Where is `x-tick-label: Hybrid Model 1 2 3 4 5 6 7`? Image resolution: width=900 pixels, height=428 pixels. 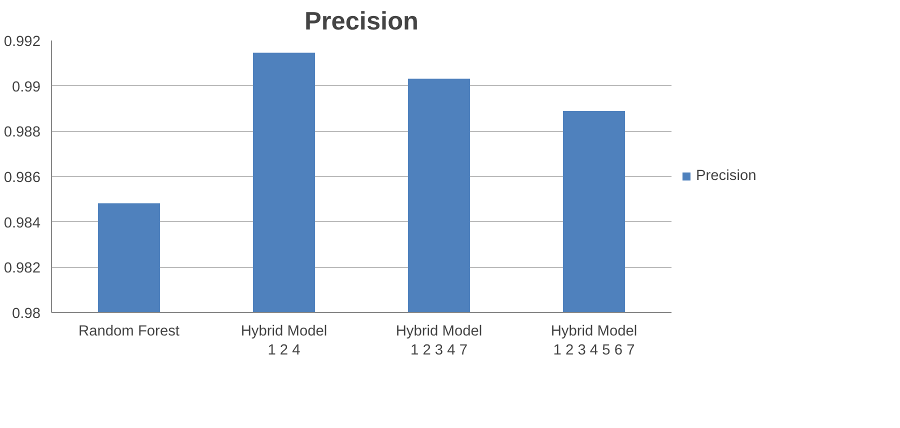
x-tick-label: Hybrid Model 1 2 3 4 5 6 7 is located at coordinates (594, 341).